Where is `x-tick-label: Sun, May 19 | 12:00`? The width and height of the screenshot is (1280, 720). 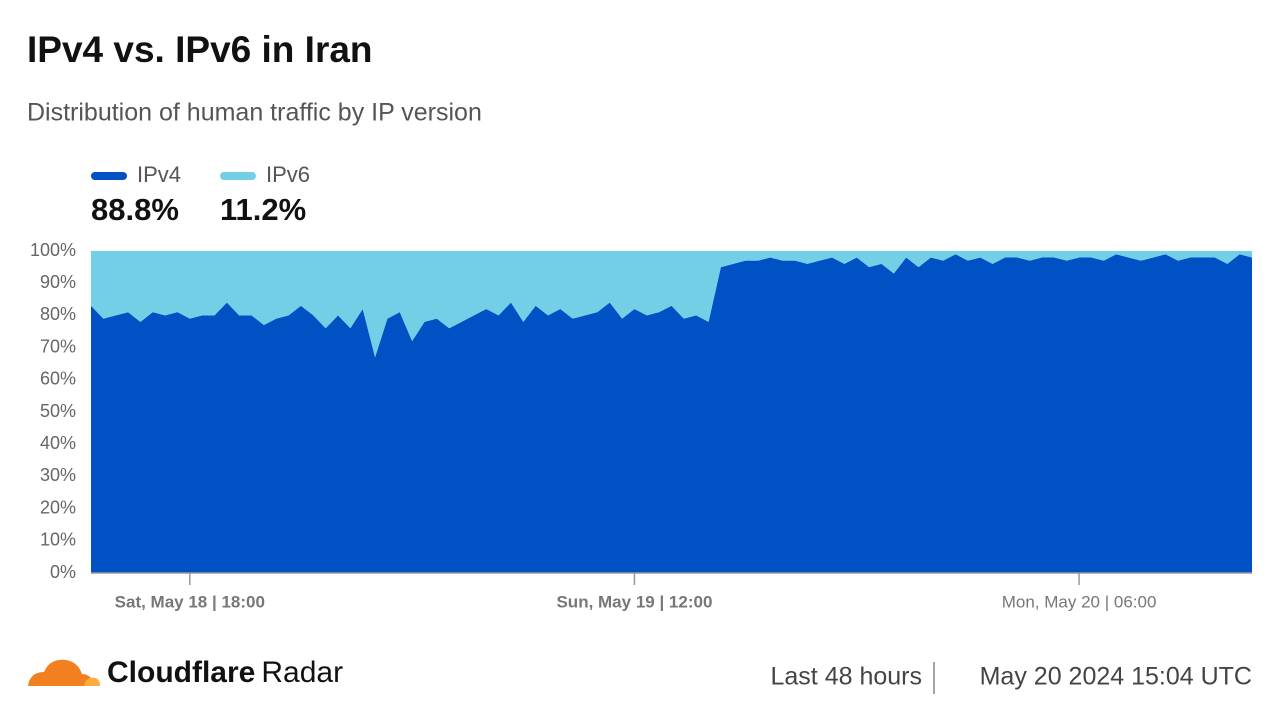
x-tick-label: Sun, May 19 | 12:00 is located at coordinates (634, 601).